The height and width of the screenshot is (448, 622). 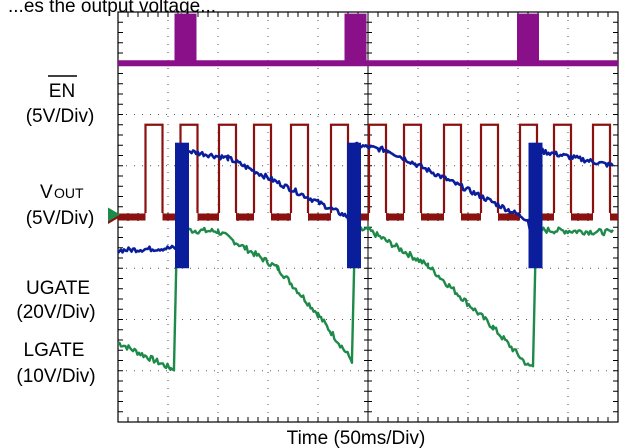 I want to click on label-vout-scale: (5V/Div), so click(x=60, y=218).